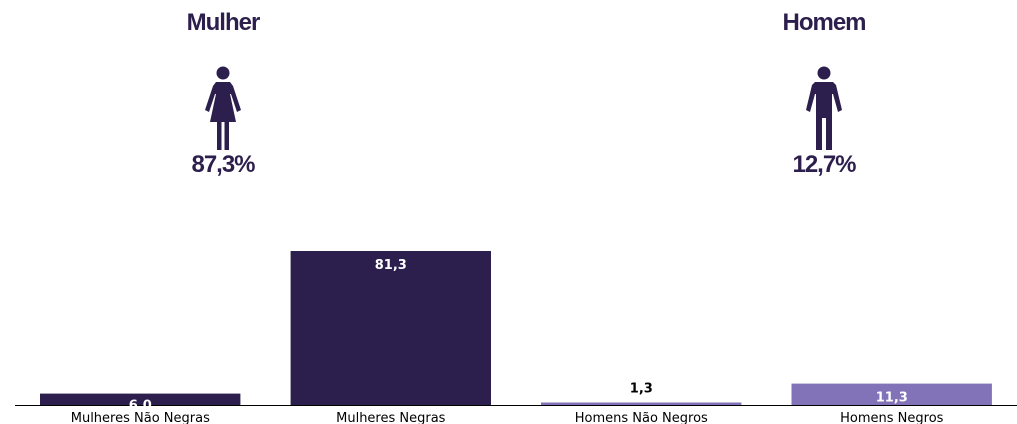  I want to click on male-title: Homem, so click(824, 22).